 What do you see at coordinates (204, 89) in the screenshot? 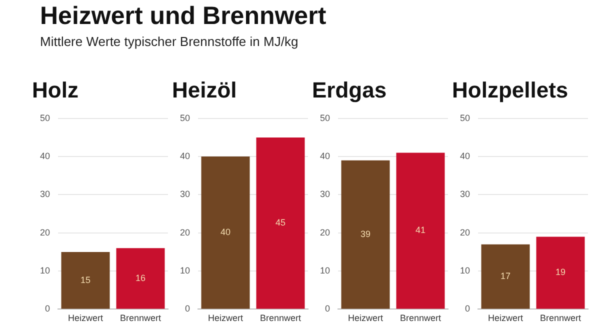
I see `chart-title: Heizöl` at bounding box center [204, 89].